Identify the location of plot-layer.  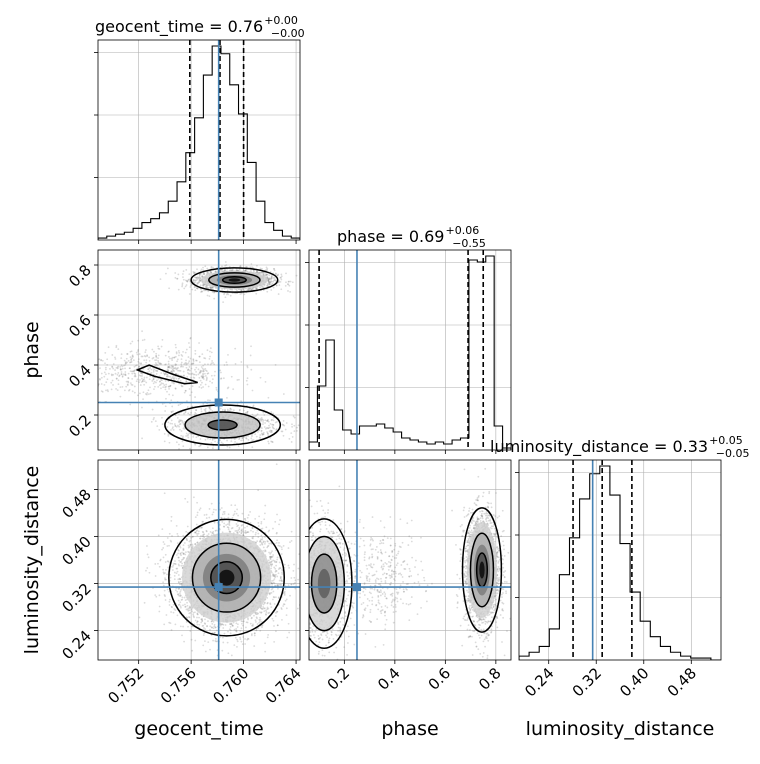
(199, 140).